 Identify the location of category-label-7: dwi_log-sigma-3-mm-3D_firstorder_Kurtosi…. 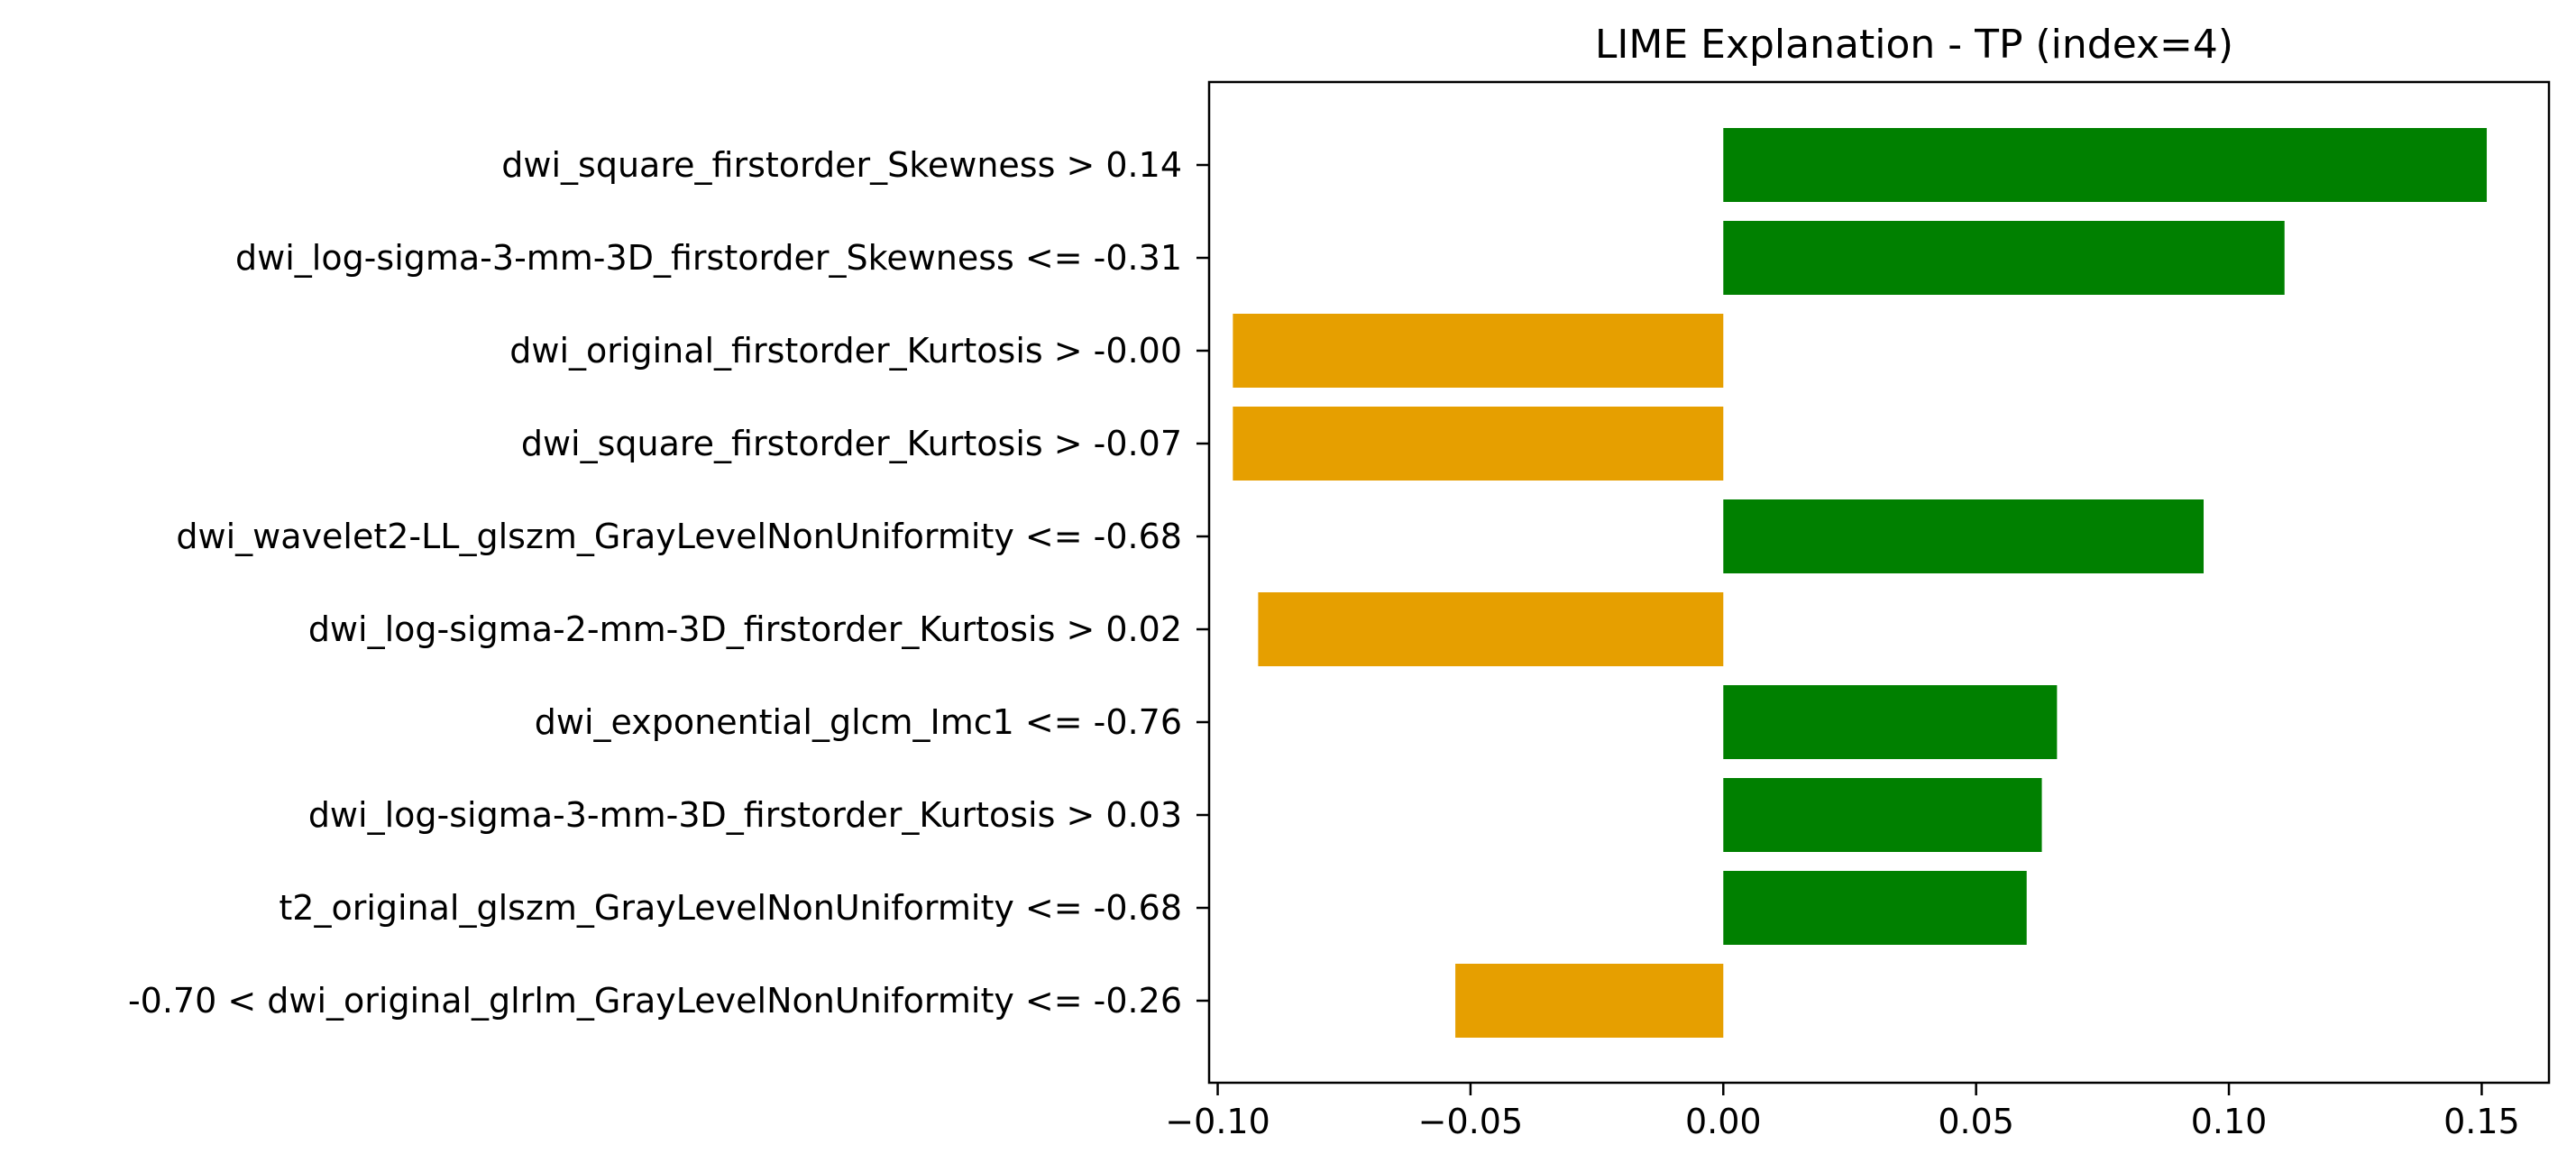
(745, 815).